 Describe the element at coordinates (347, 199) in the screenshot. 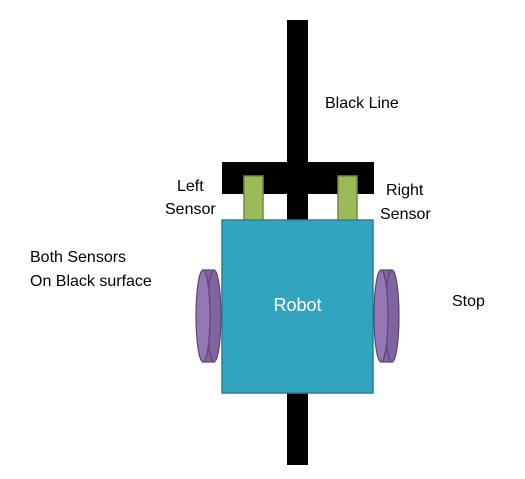

I see `right-sensor` at that location.